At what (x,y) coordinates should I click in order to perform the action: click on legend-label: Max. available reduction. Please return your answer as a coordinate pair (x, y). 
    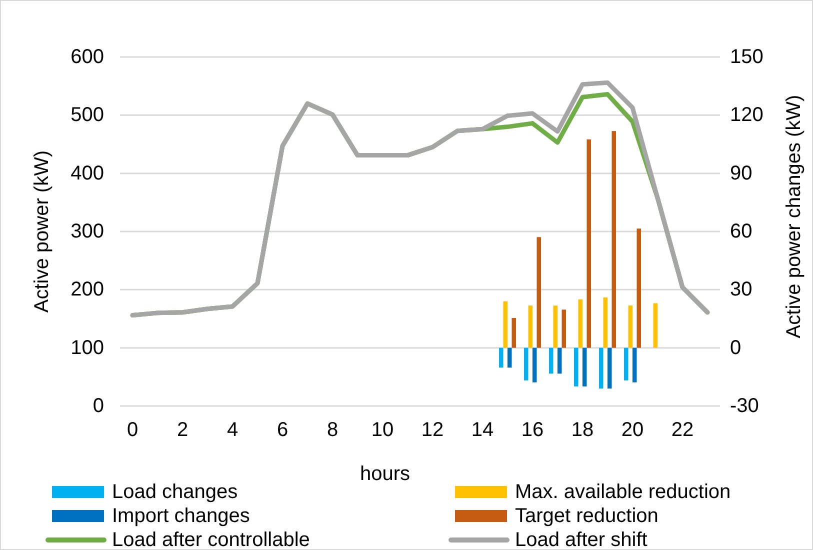
    Looking at the image, I should click on (623, 492).